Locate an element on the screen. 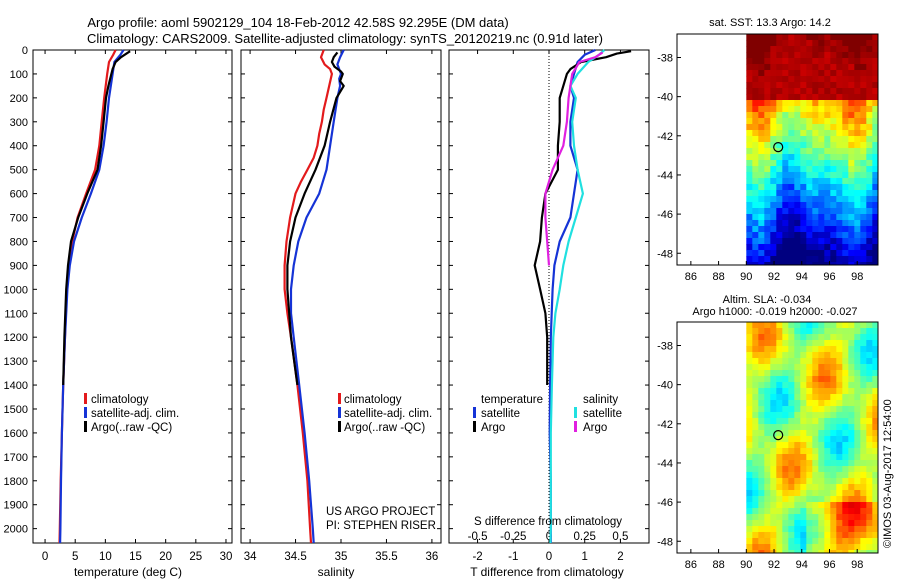  x-tick-label: 20 is located at coordinates (165, 557).